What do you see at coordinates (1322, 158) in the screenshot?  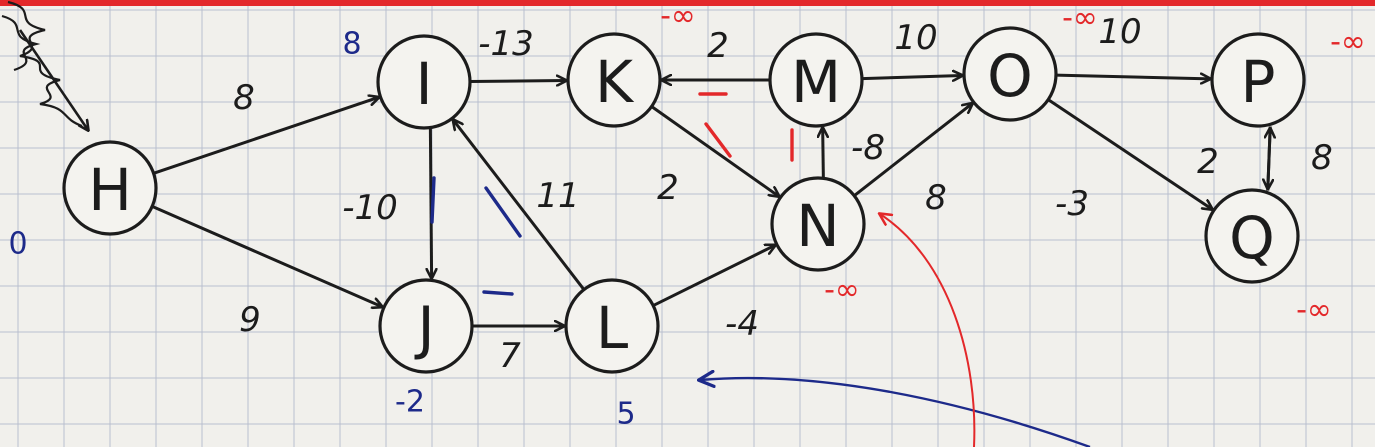 I see `edge-weight-q-p: 8` at bounding box center [1322, 158].